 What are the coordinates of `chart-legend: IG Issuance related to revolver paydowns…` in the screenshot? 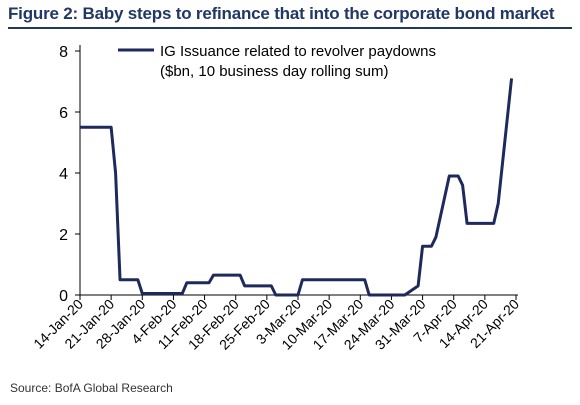 It's located at (277, 61).